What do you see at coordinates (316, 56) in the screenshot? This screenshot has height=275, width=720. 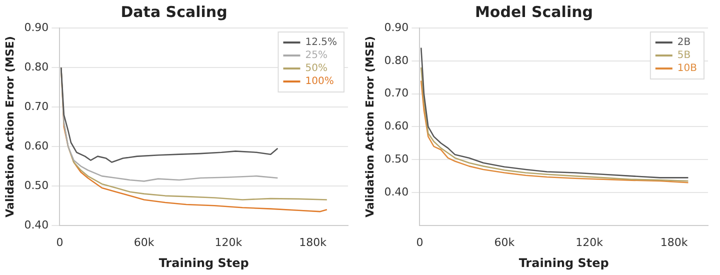 I see `legend-label: 25%` at bounding box center [316, 56].